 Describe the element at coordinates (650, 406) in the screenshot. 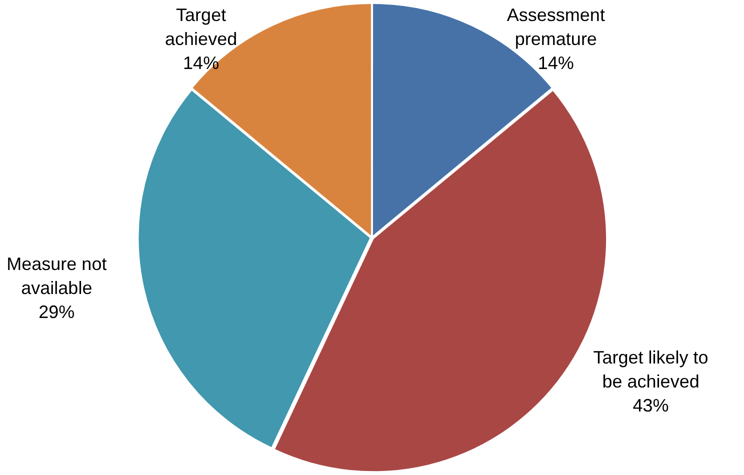

I see `data-label: 43%` at that location.